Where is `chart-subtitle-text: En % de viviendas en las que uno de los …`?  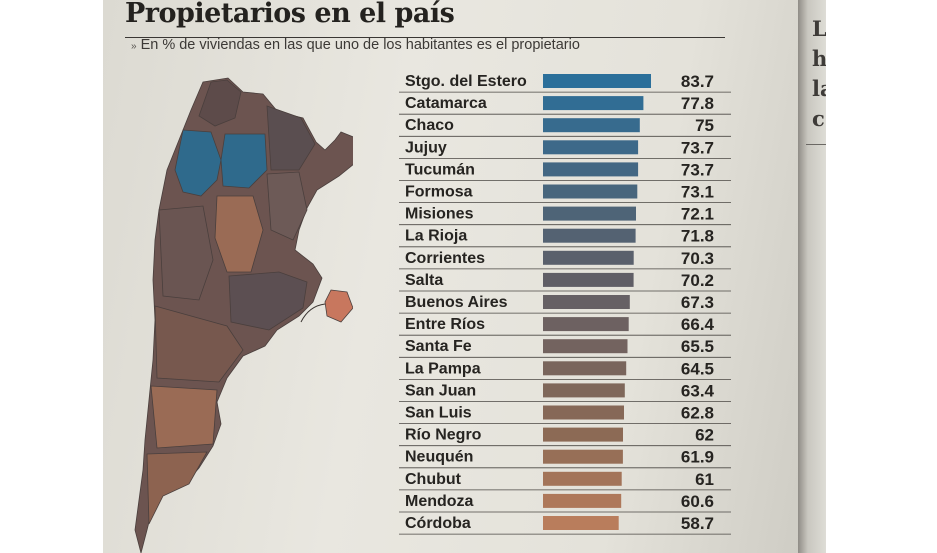
chart-subtitle-text: En % de viviendas en las que uno de los … is located at coordinates (360, 45).